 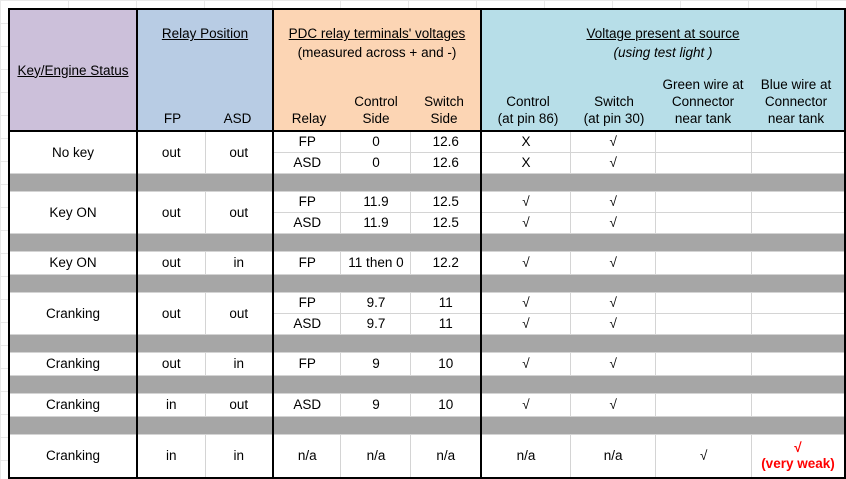 I want to click on header-key-engine-status: Key/Engine Status, so click(x=73, y=70).